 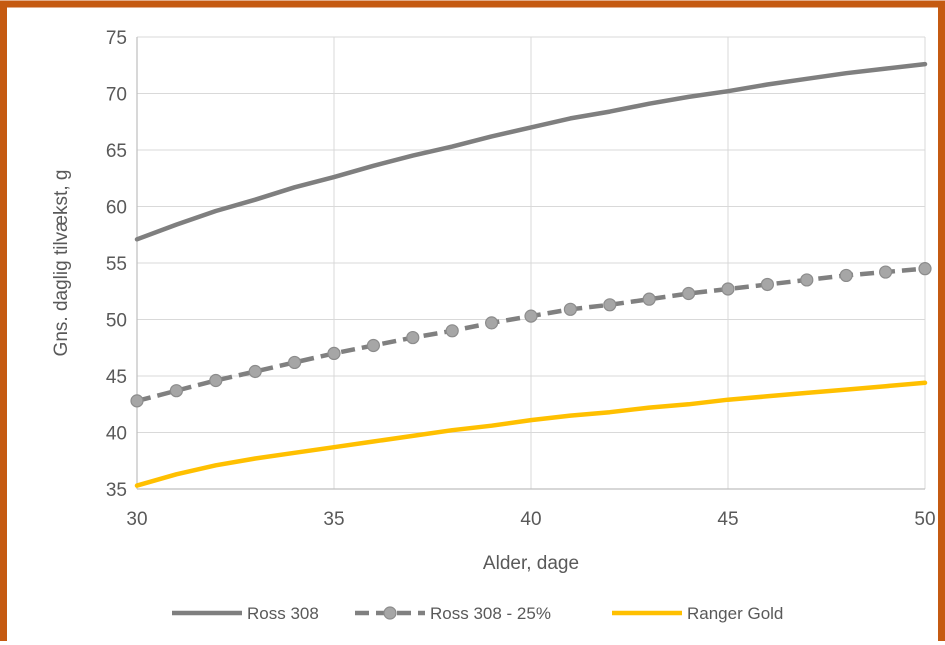 What do you see at coordinates (333, 519) in the screenshot?
I see `x-tick-label: 35` at bounding box center [333, 519].